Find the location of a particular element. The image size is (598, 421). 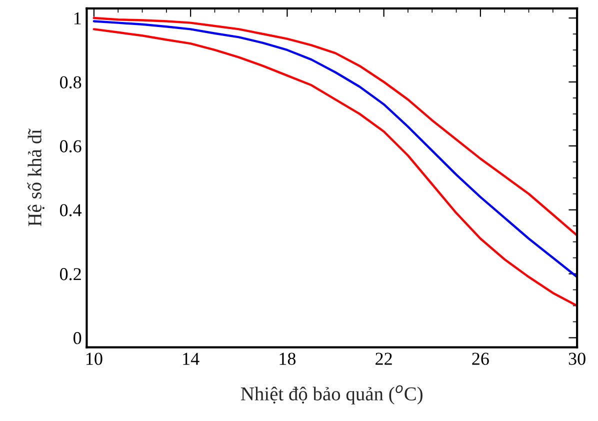

y-tick-label: 0.2 is located at coordinates (70, 274).